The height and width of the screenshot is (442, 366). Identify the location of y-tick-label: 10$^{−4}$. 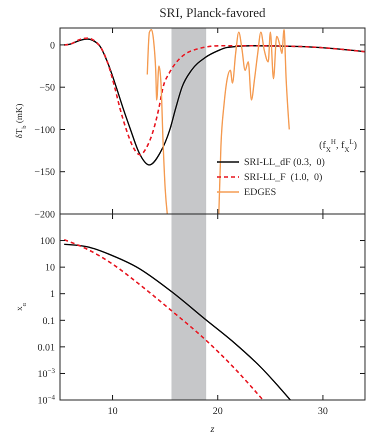
(47, 400).